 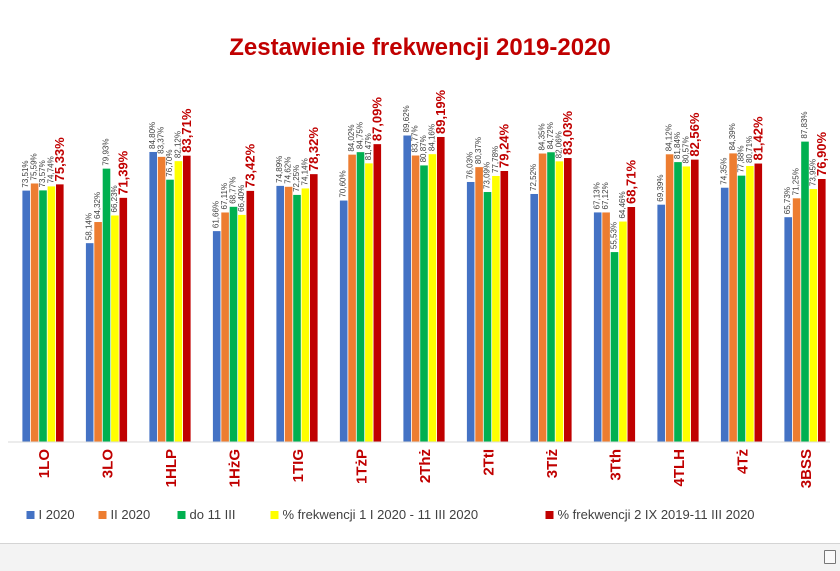 I want to click on data-label: 84,72%, so click(x=550, y=135).